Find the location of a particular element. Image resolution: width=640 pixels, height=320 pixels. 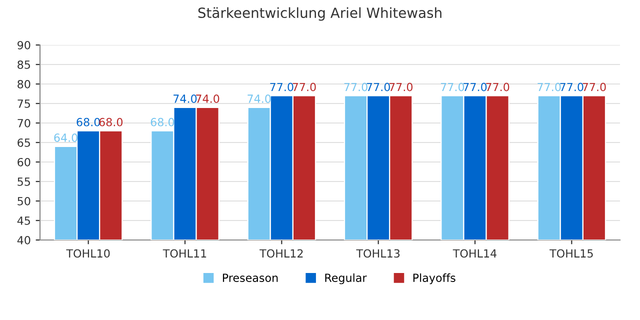

y-tick-label: 60 is located at coordinates (24, 162).